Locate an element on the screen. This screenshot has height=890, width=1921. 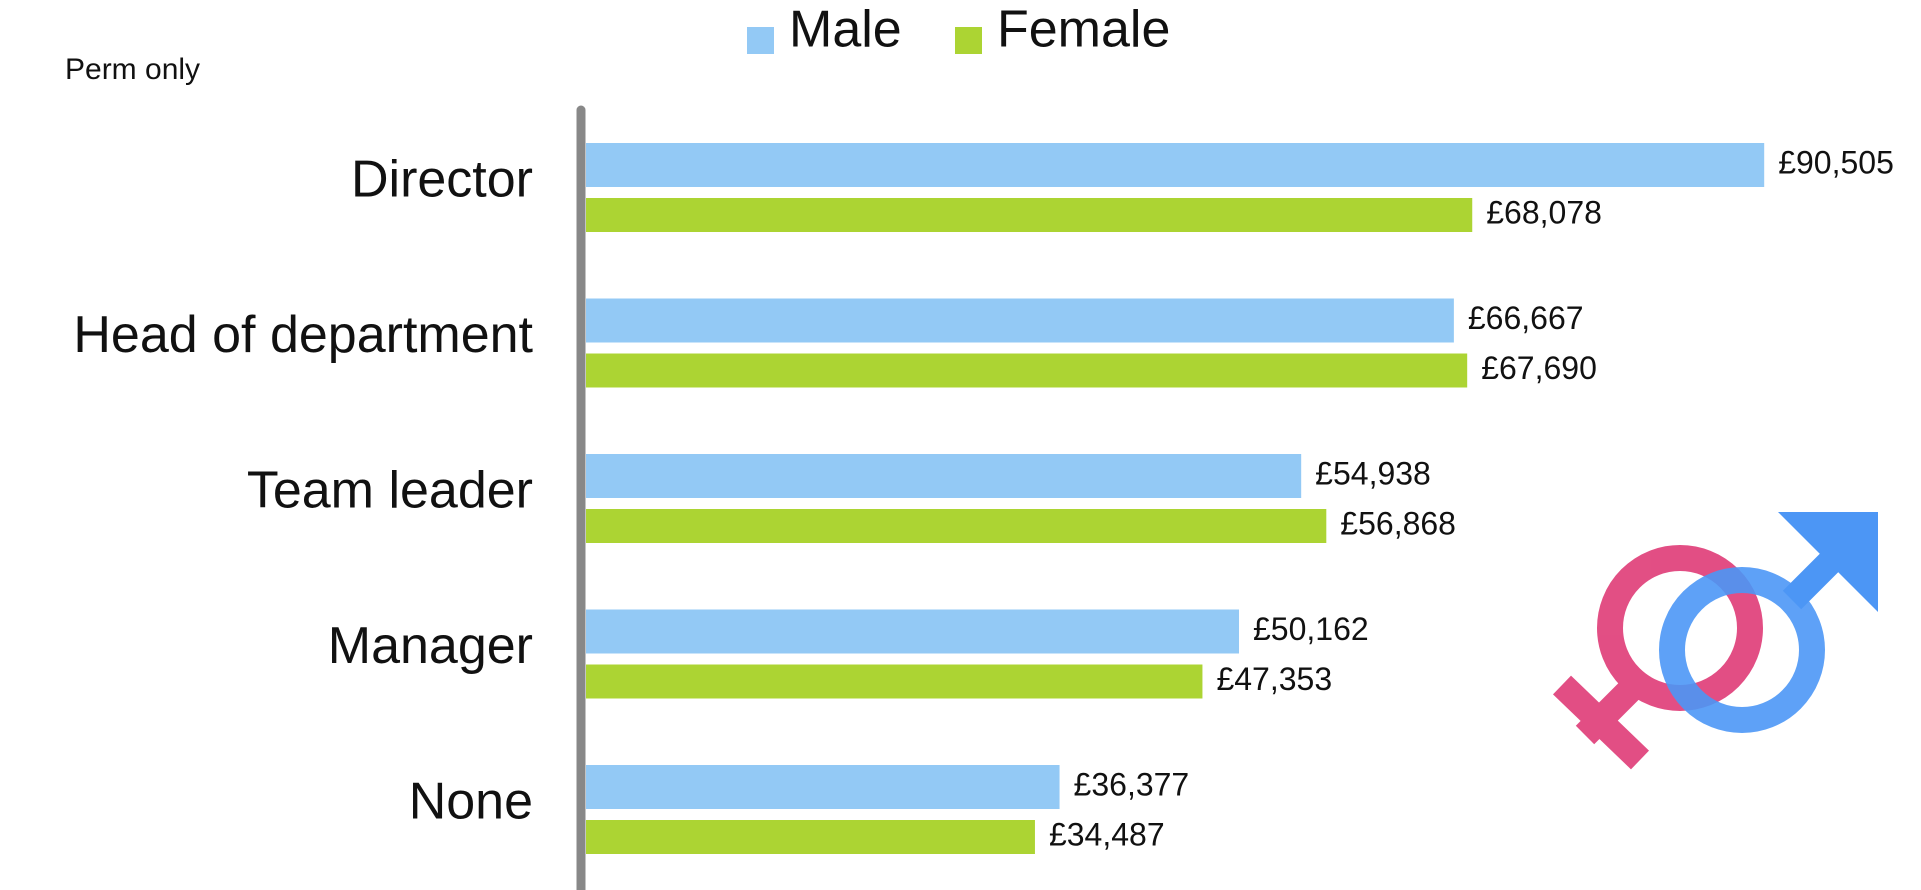
value-label: £54,938 is located at coordinates (1373, 473).